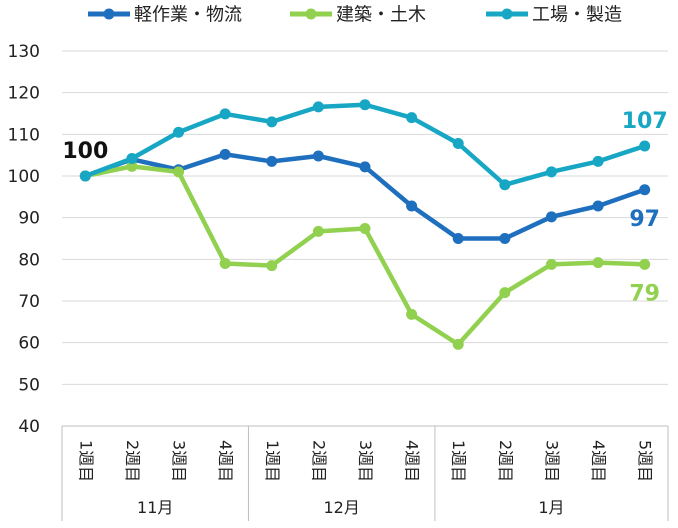 The width and height of the screenshot is (678, 528). What do you see at coordinates (644, 293) in the screenshot?
I see `end-data-label: 79` at bounding box center [644, 293].